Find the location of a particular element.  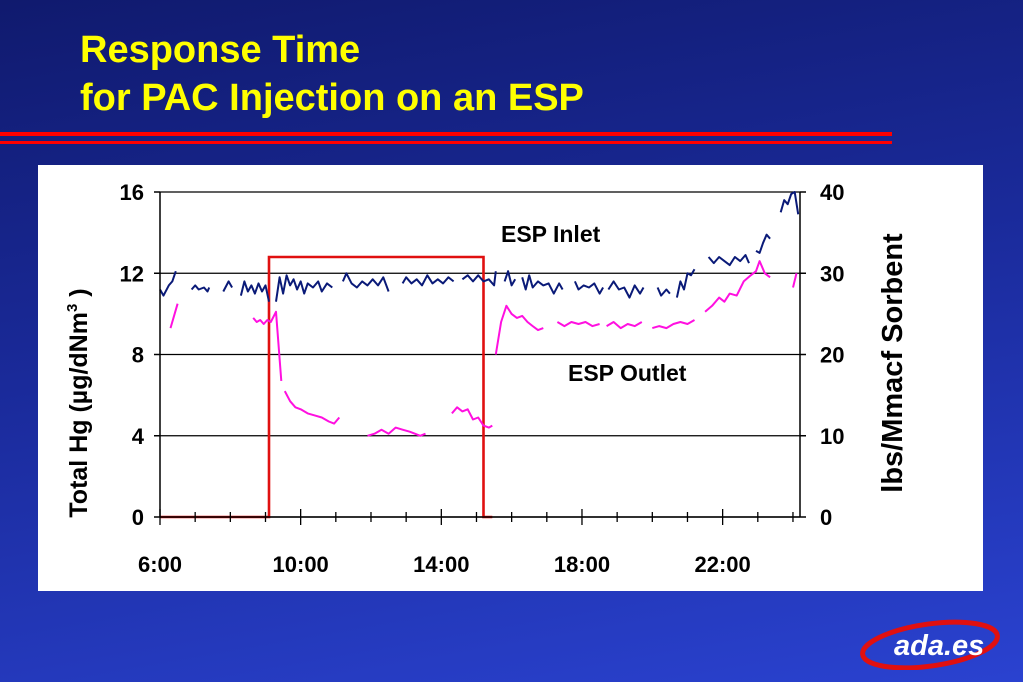

y-tick-label: 8 is located at coordinates (138, 355).